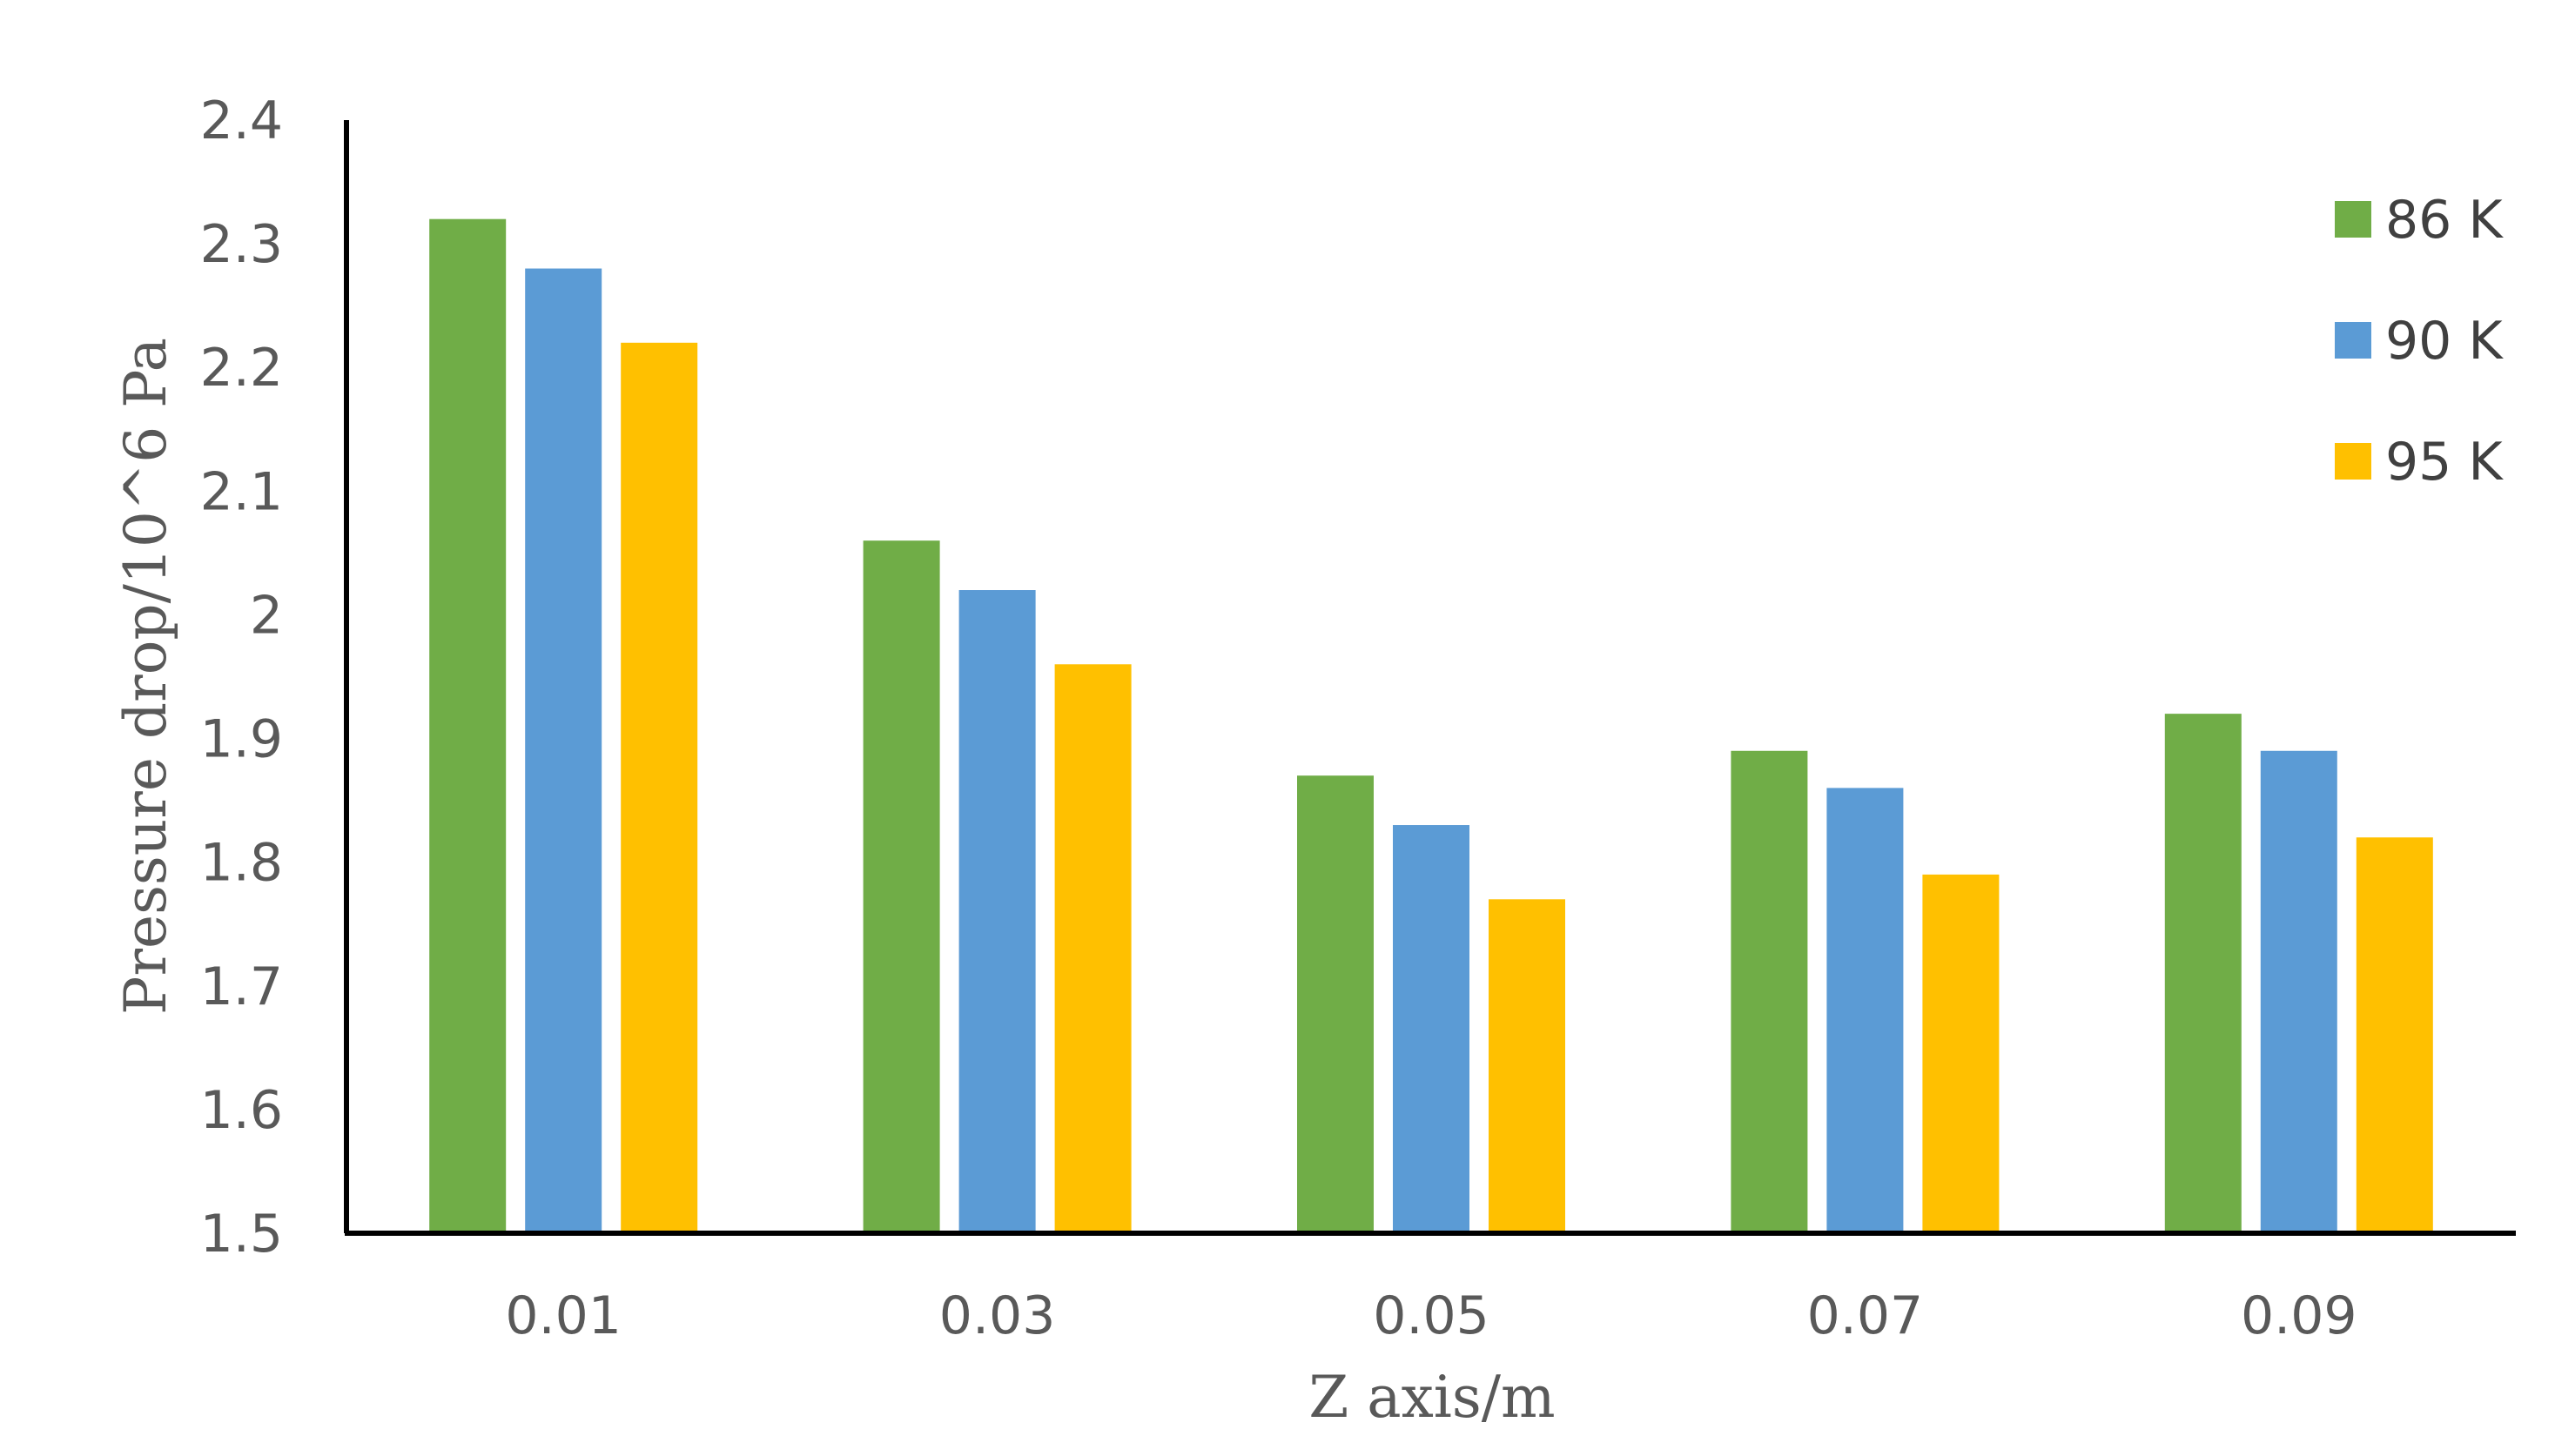  I want to click on y-tick-label: 2.1, so click(241, 491).